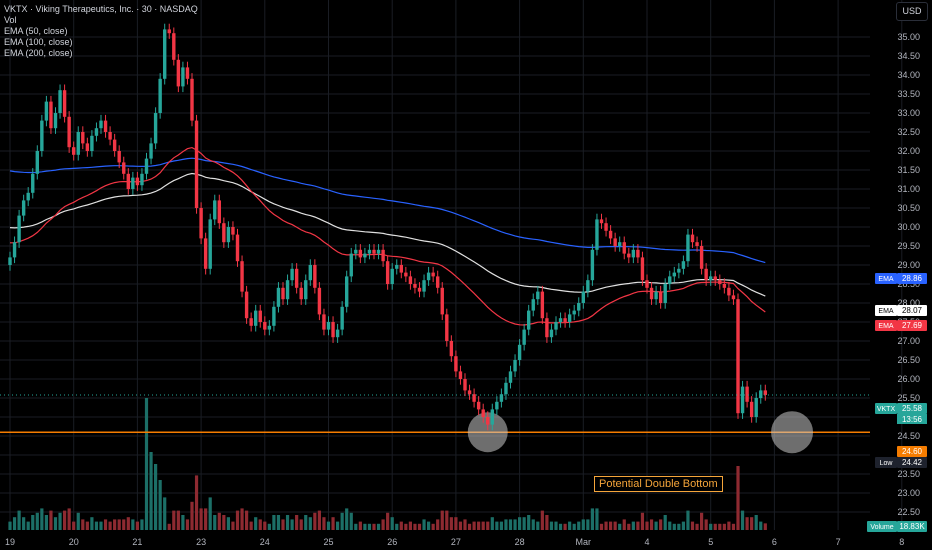  I want to click on price-label-tag, so click(886, 310).